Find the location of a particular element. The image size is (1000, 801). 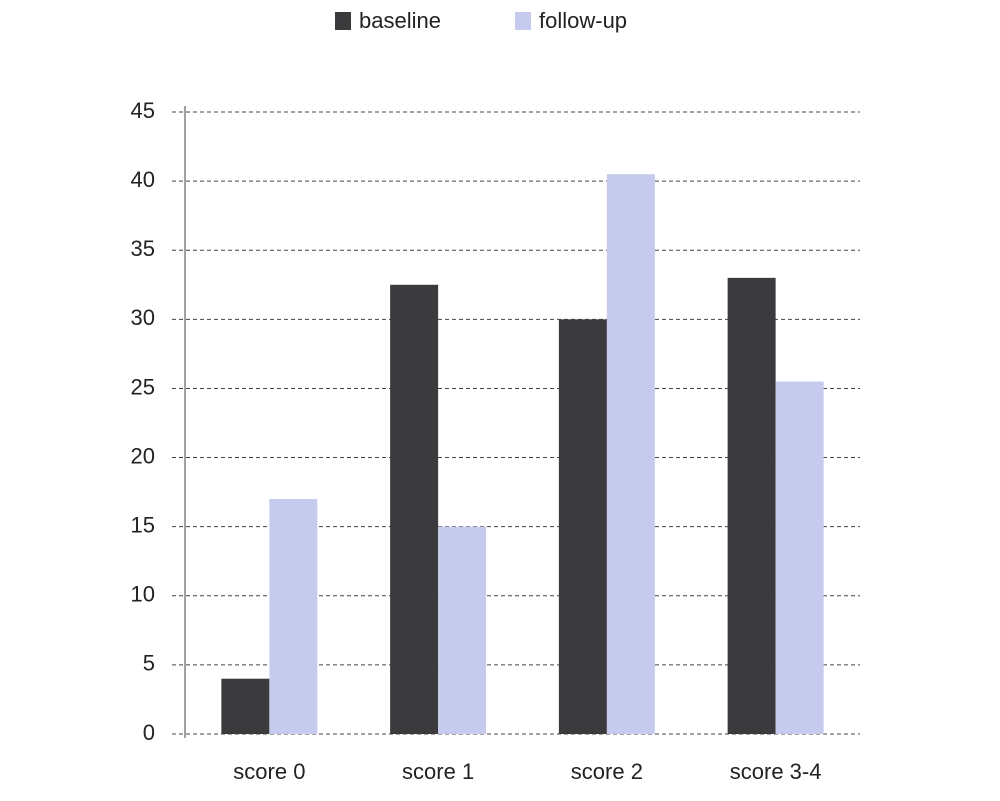

y-tick-label: 20 is located at coordinates (143, 455).